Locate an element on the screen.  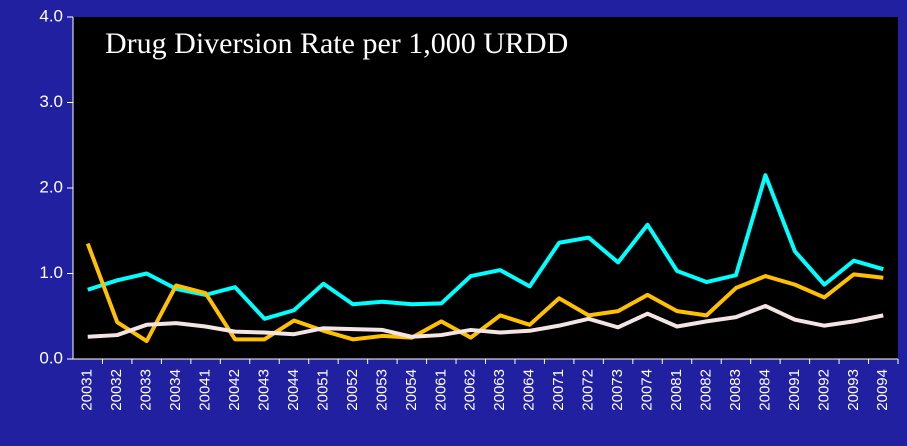
x-tick-label: 20054 is located at coordinates (411, 390).